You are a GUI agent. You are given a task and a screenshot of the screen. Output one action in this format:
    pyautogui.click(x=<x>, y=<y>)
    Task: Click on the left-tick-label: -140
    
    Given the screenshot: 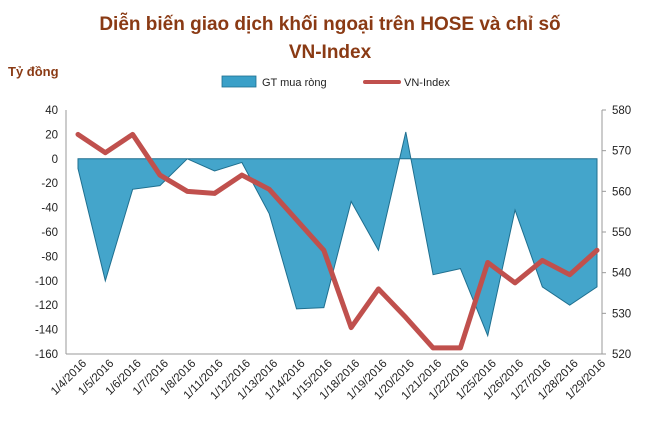 What is the action you would take?
    pyautogui.click(x=46, y=331)
    